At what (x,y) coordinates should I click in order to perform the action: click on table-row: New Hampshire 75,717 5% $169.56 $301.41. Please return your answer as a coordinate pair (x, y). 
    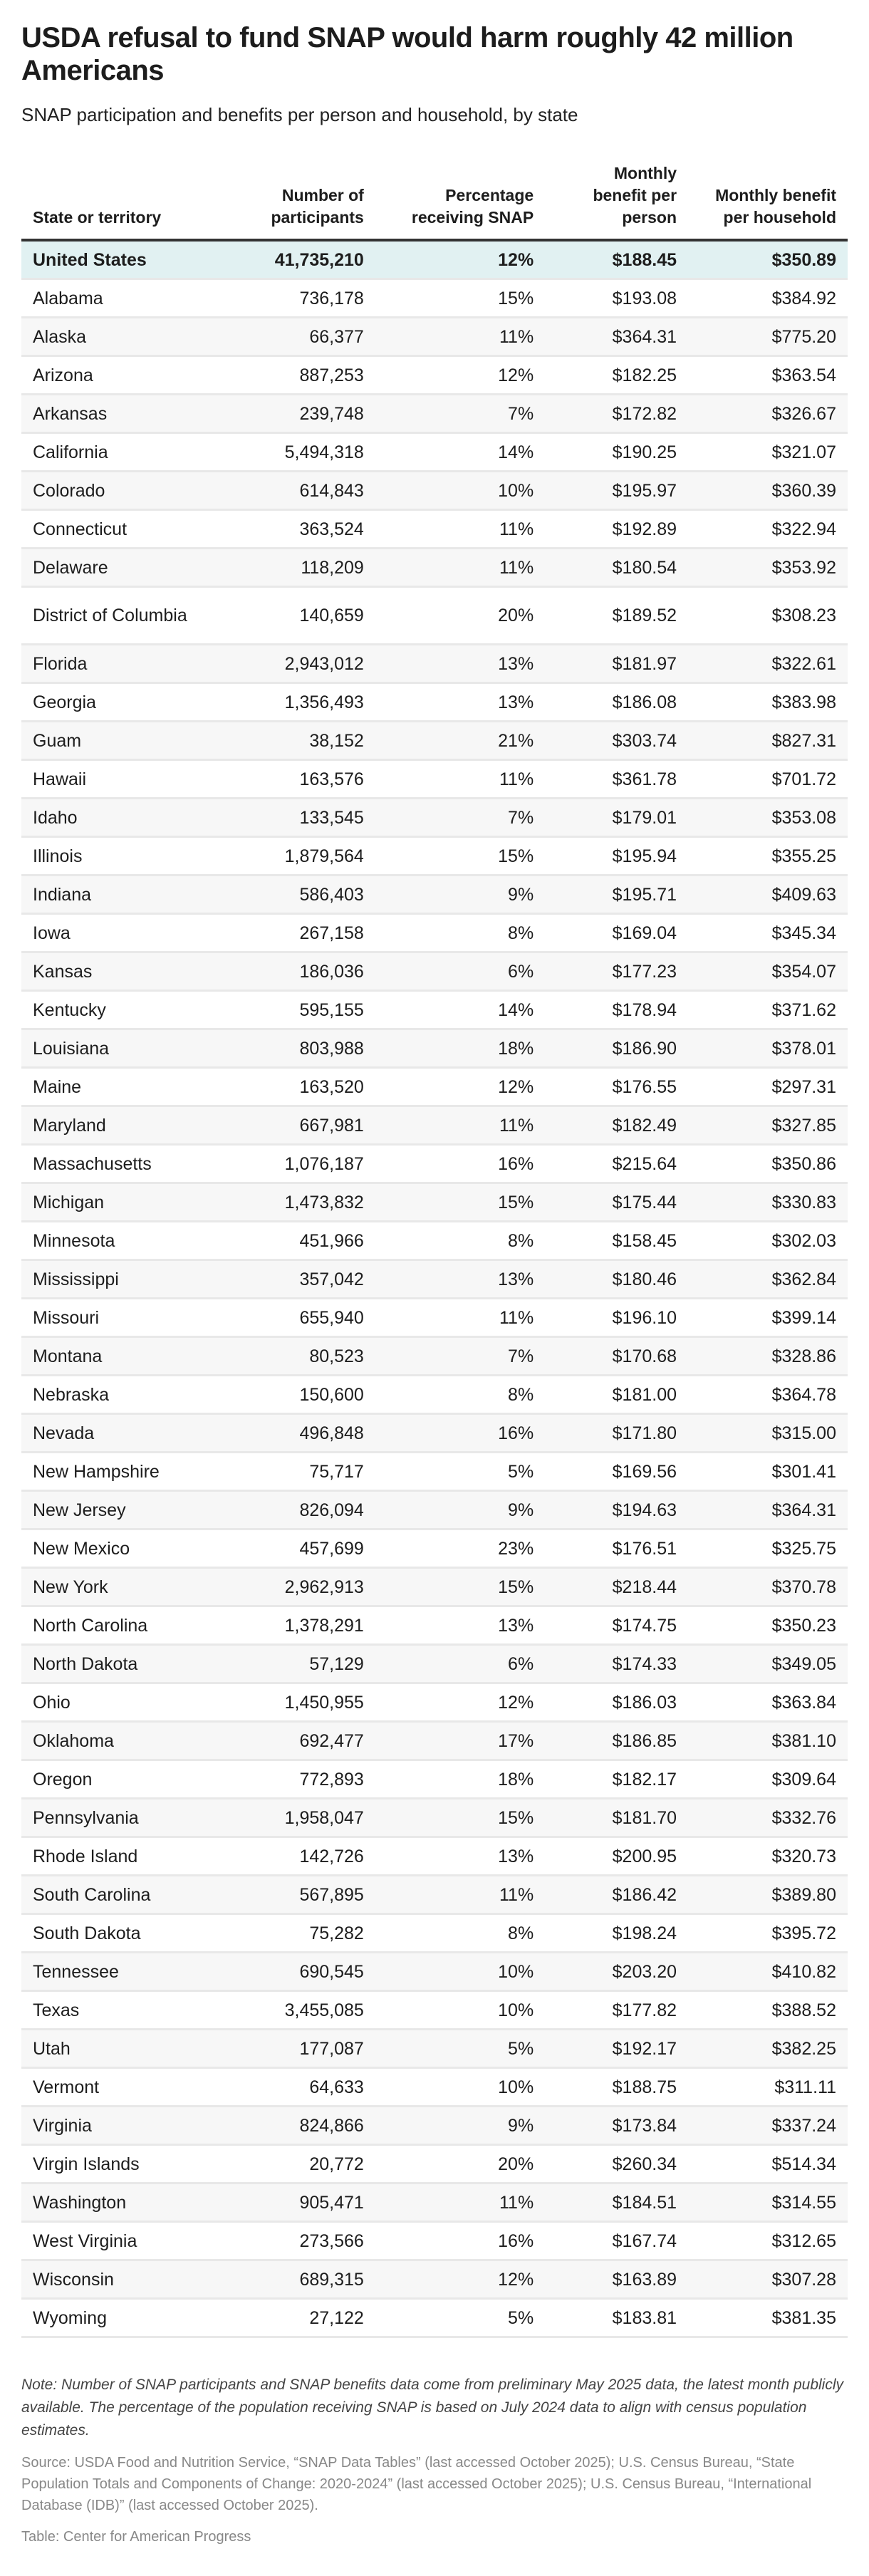
    Looking at the image, I should click on (434, 1472).